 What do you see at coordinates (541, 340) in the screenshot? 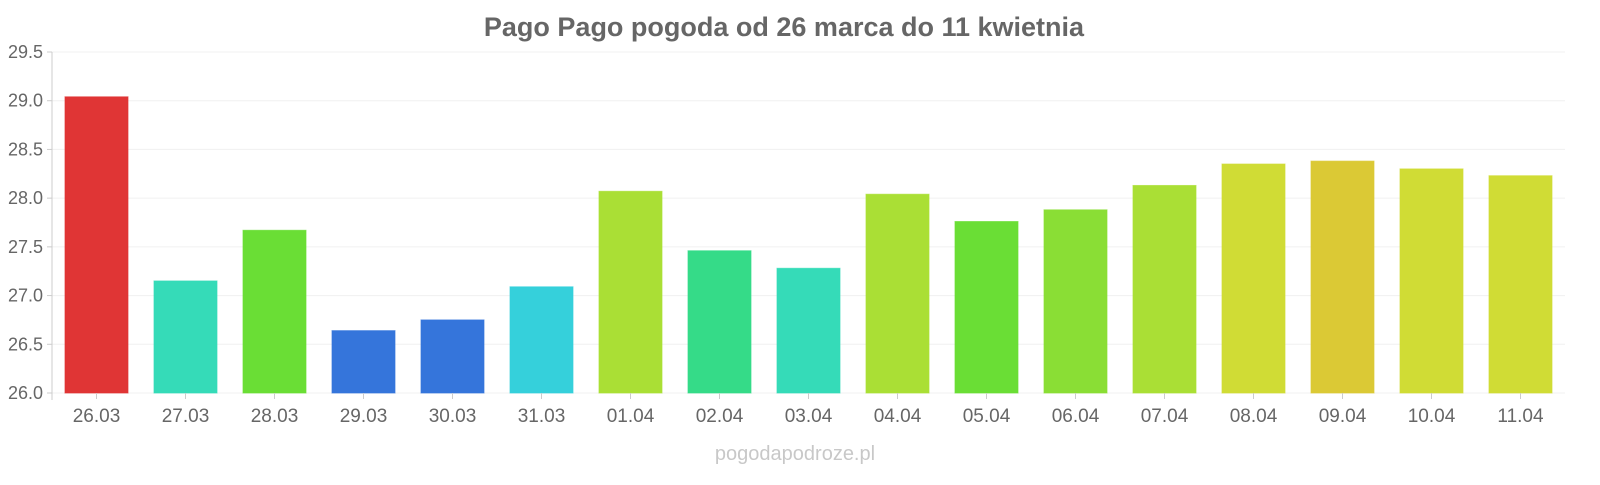
I see `bar-31.03` at bounding box center [541, 340].